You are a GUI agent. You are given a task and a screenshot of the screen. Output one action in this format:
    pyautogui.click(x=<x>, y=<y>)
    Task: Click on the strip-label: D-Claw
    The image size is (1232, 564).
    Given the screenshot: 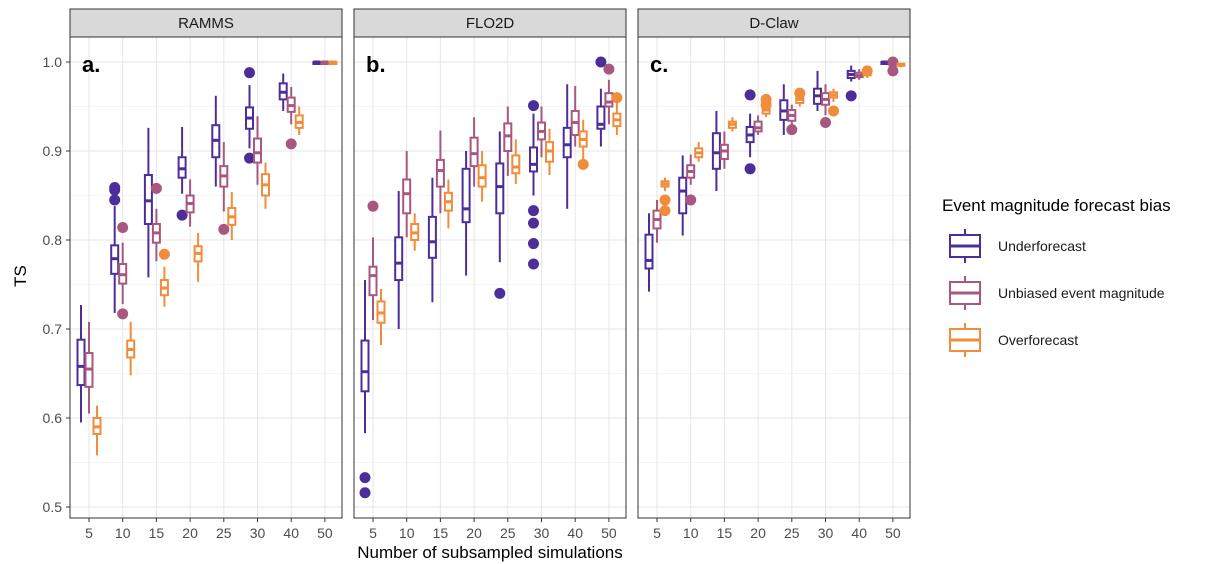 What is the action you would take?
    pyautogui.click(x=773, y=23)
    